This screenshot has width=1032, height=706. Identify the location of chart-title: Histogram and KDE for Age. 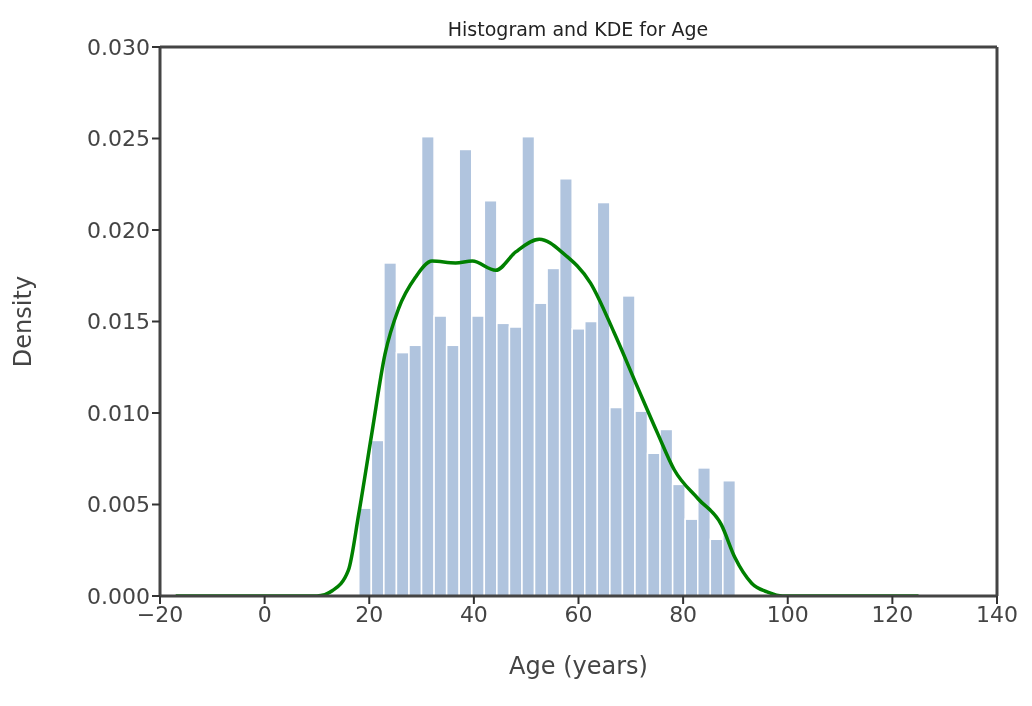
(578, 29).